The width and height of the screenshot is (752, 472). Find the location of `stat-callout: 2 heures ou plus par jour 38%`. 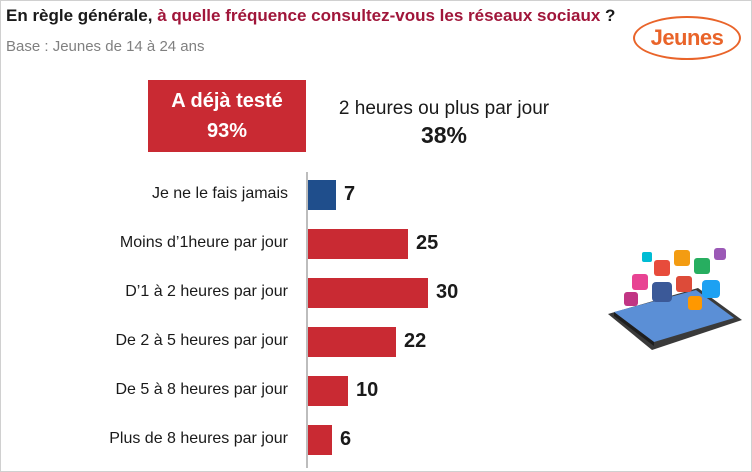

stat-callout: 2 heures ou plus par jour 38% is located at coordinates (444, 123).